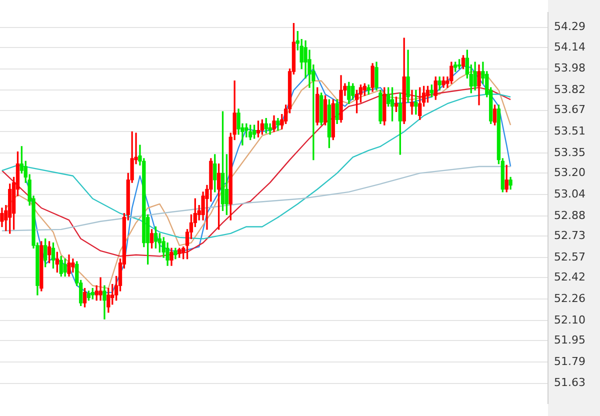 The width and height of the screenshot is (600, 416). Describe the element at coordinates (570, 68) in the screenshot. I see `y-tick-label: 53.98` at that location.